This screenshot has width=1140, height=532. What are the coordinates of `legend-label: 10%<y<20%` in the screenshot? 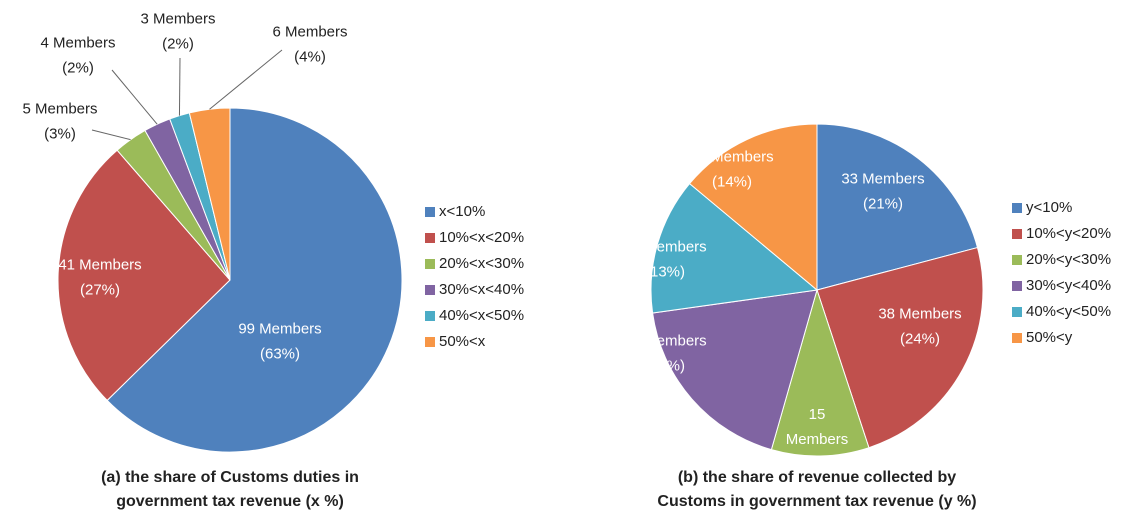 It's located at (1068, 233).